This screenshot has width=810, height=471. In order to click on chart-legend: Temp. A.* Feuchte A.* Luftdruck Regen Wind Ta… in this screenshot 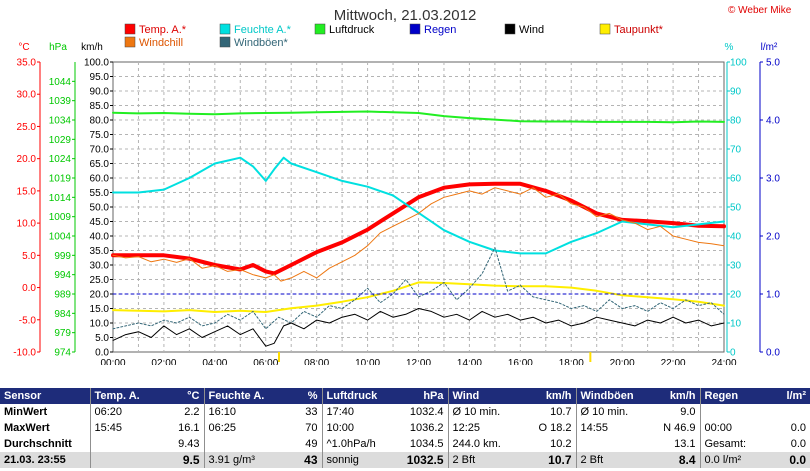, I will do `click(394, 36)`.